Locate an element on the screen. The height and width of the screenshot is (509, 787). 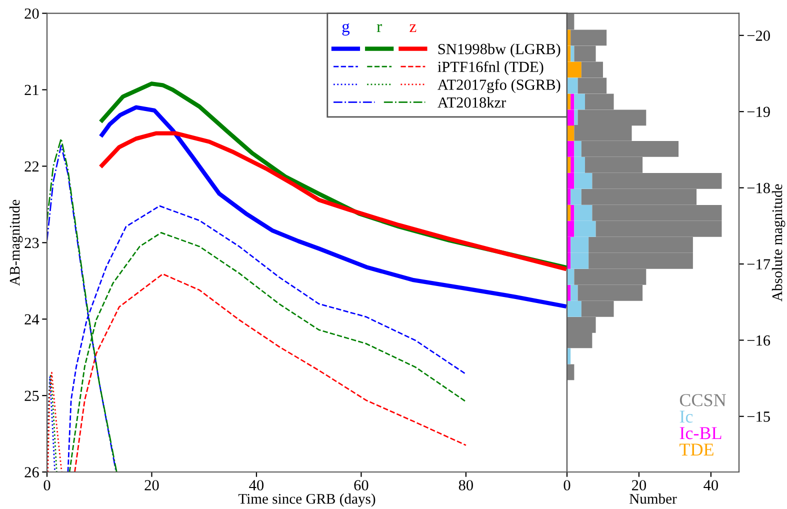
legend-label: AT2018kzr is located at coordinates (472, 102).